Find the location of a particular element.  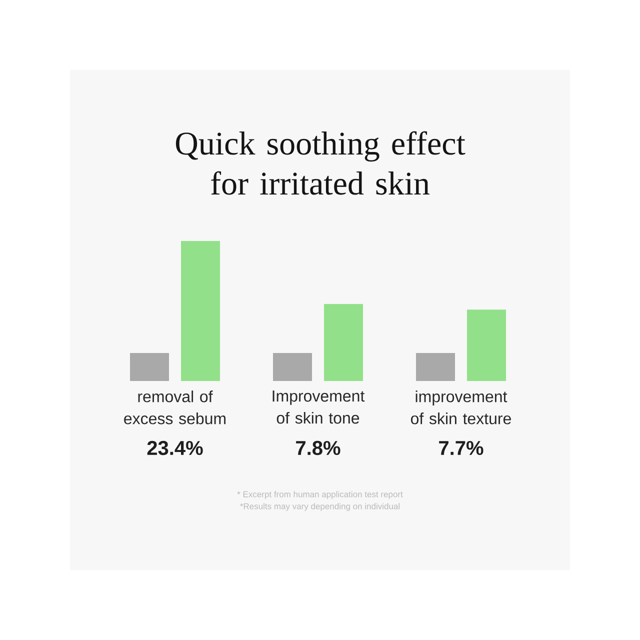

text: 7.8% is located at coordinates (318, 448).